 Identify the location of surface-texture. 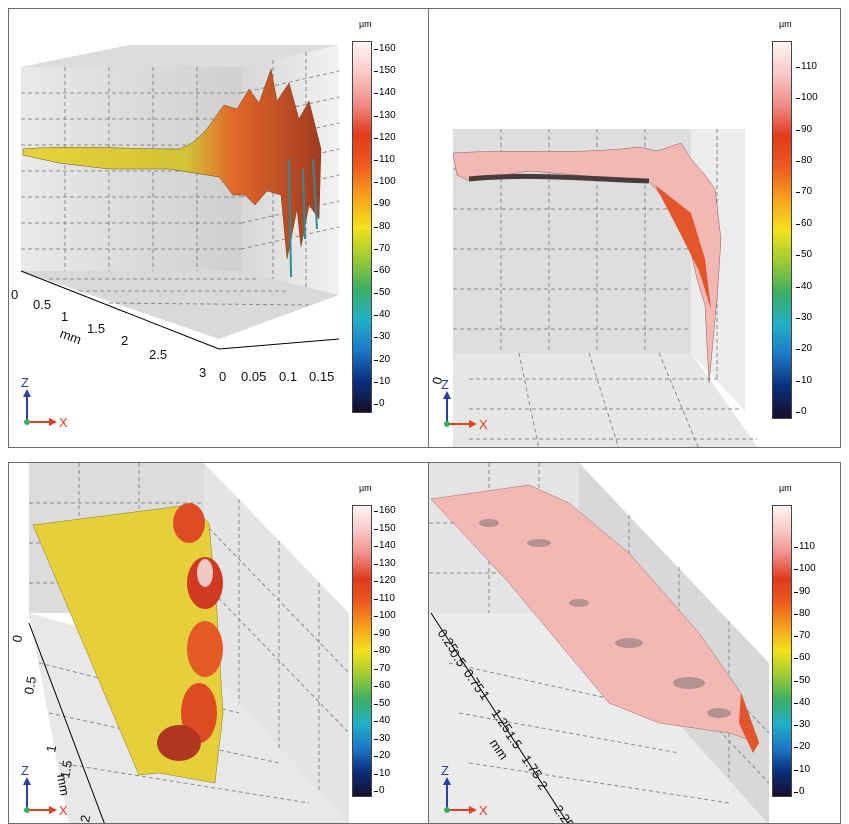
(605, 618).